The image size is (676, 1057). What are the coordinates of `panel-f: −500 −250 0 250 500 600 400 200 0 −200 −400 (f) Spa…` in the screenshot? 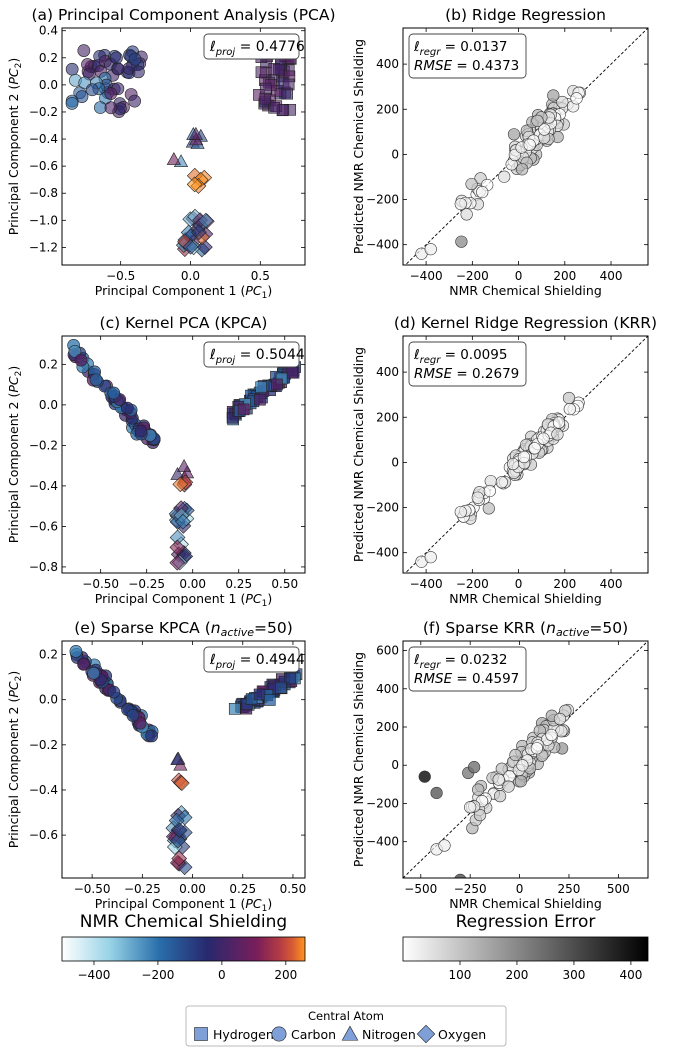 It's located at (500, 765).